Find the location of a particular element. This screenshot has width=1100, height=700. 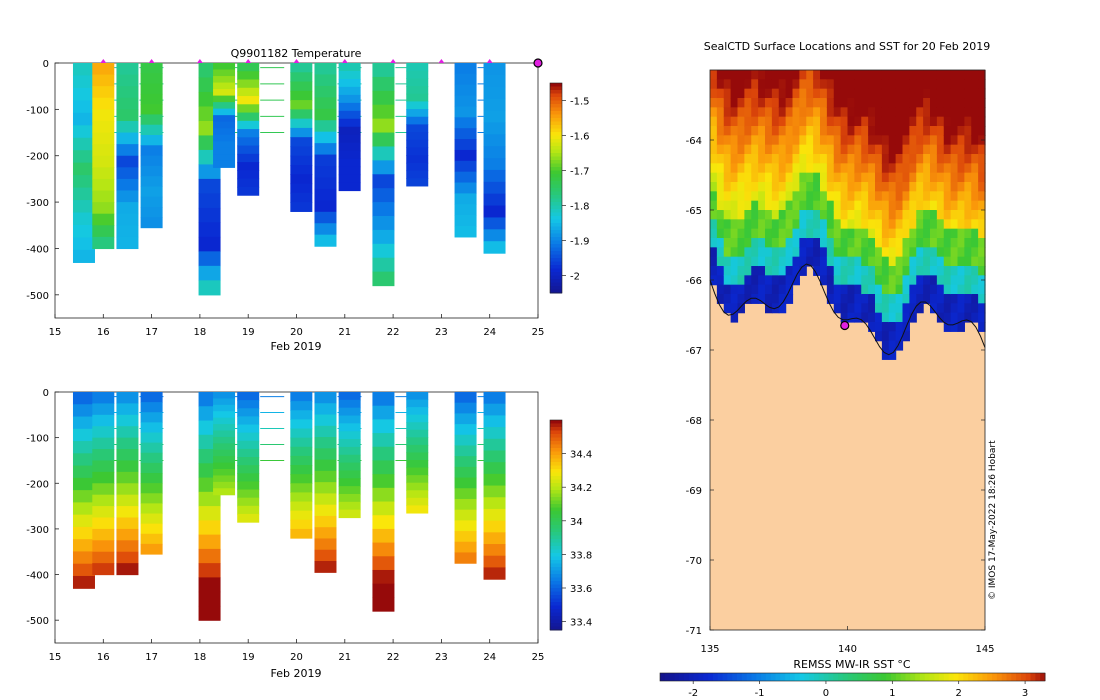

sst-colorbar-segment is located at coordinates (980, 677).